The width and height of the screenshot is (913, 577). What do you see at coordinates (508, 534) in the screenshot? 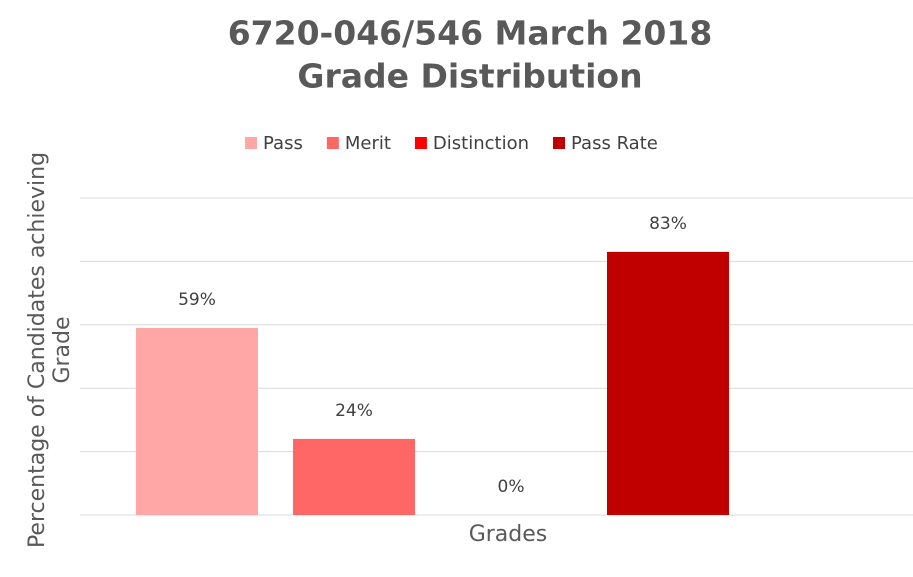
I see `x-axis-label: Grades` at bounding box center [508, 534].